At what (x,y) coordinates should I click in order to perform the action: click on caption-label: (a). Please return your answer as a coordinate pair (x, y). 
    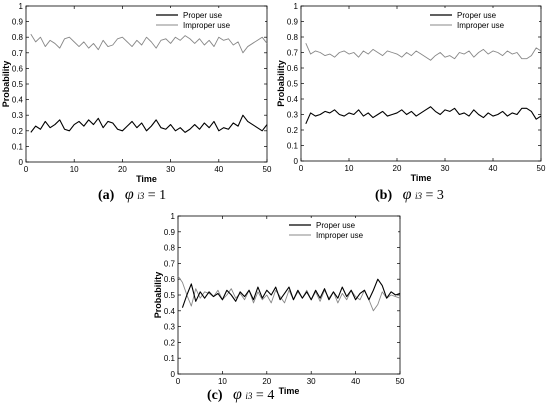
    Looking at the image, I should click on (106, 195).